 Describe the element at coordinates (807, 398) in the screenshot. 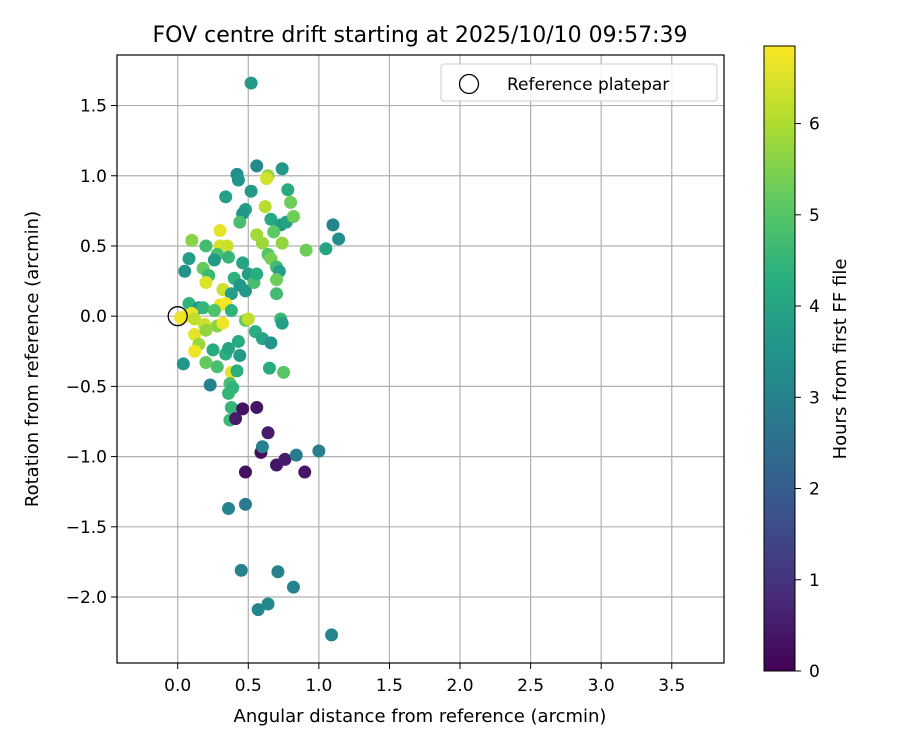

I see `colorbar-ticks: 0 1 2 3 4 5 6` at that location.